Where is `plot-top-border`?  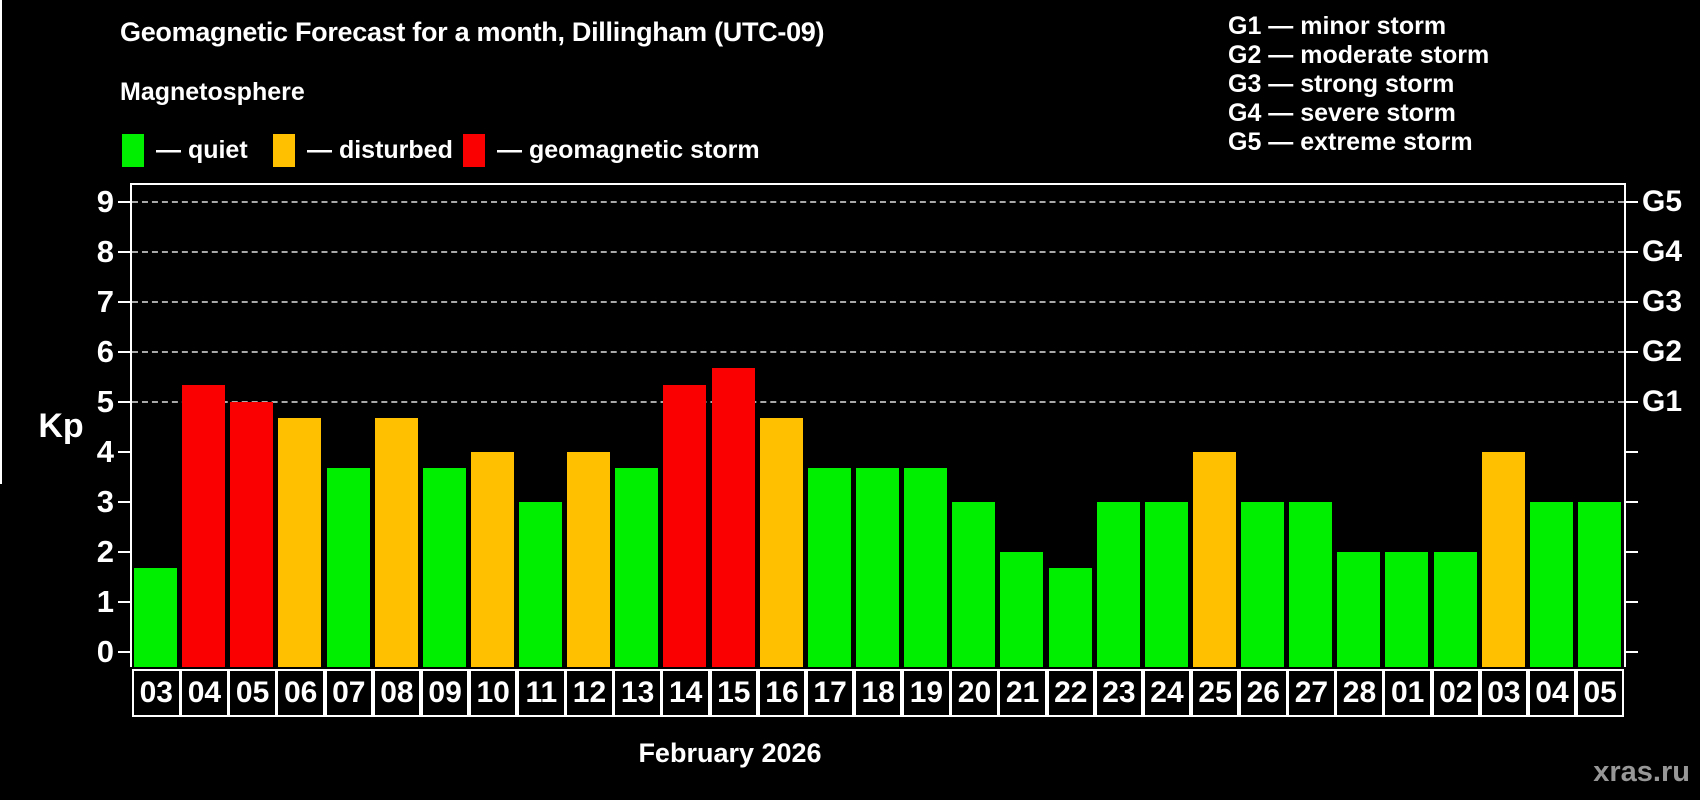 plot-top-border is located at coordinates (878, 184).